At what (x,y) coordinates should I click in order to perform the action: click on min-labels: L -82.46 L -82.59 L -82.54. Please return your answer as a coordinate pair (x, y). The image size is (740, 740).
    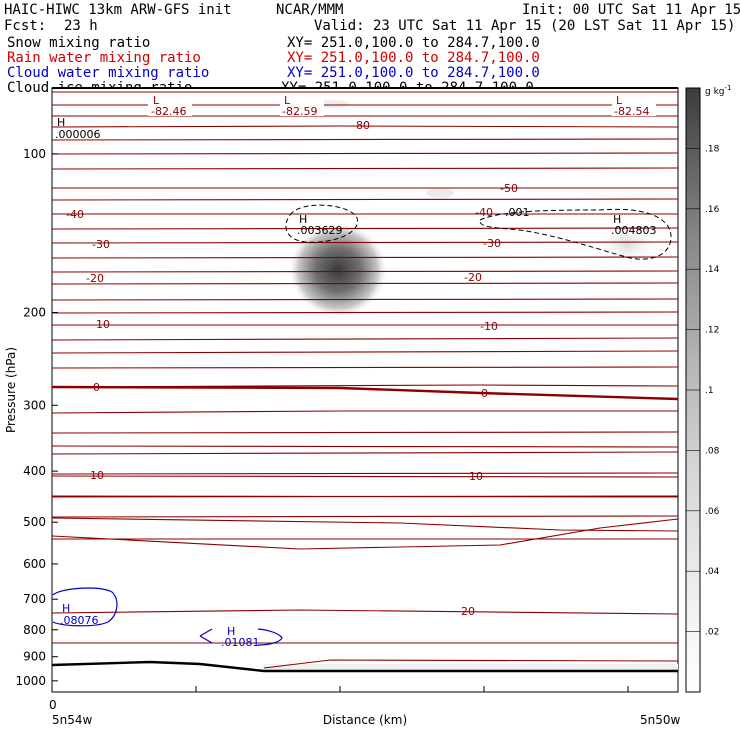
    Looking at the image, I should click on (402, 106).